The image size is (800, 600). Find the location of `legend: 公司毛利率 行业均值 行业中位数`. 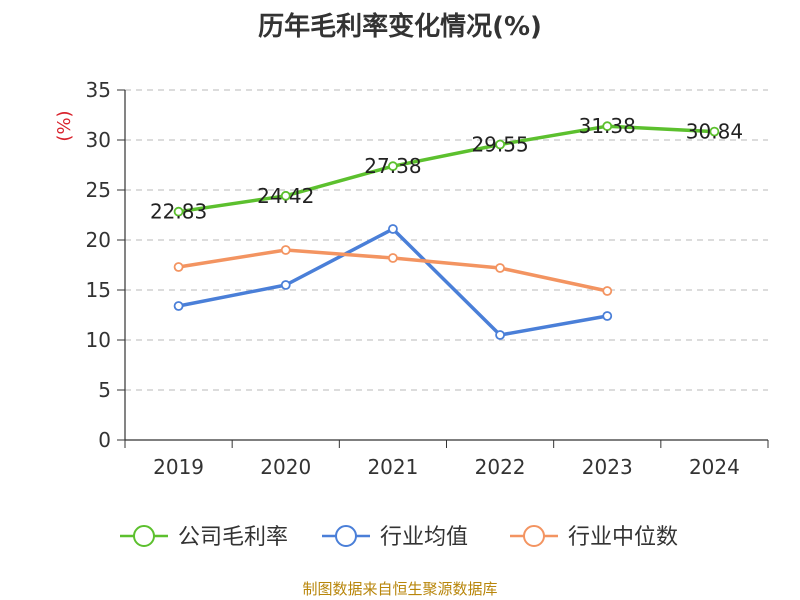

legend: 公司毛利率 行业均值 行业中位数 is located at coordinates (399, 537).